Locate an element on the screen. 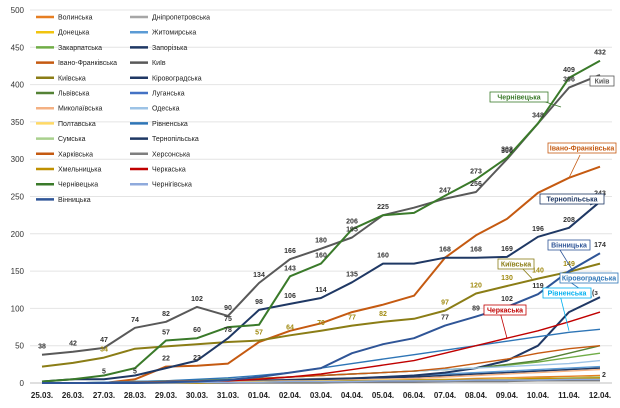 The width and height of the screenshot is (620, 408). data-label: 98 is located at coordinates (259, 302).